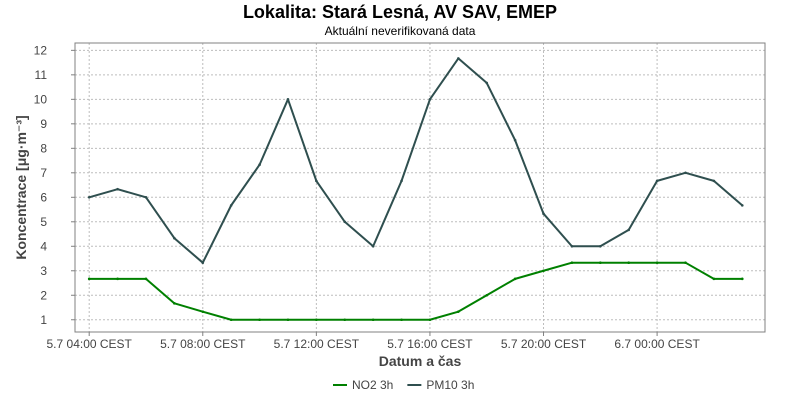 The image size is (800, 400). I want to click on chart-subtitle: Aktuální neverifikovaná data, so click(400, 31).